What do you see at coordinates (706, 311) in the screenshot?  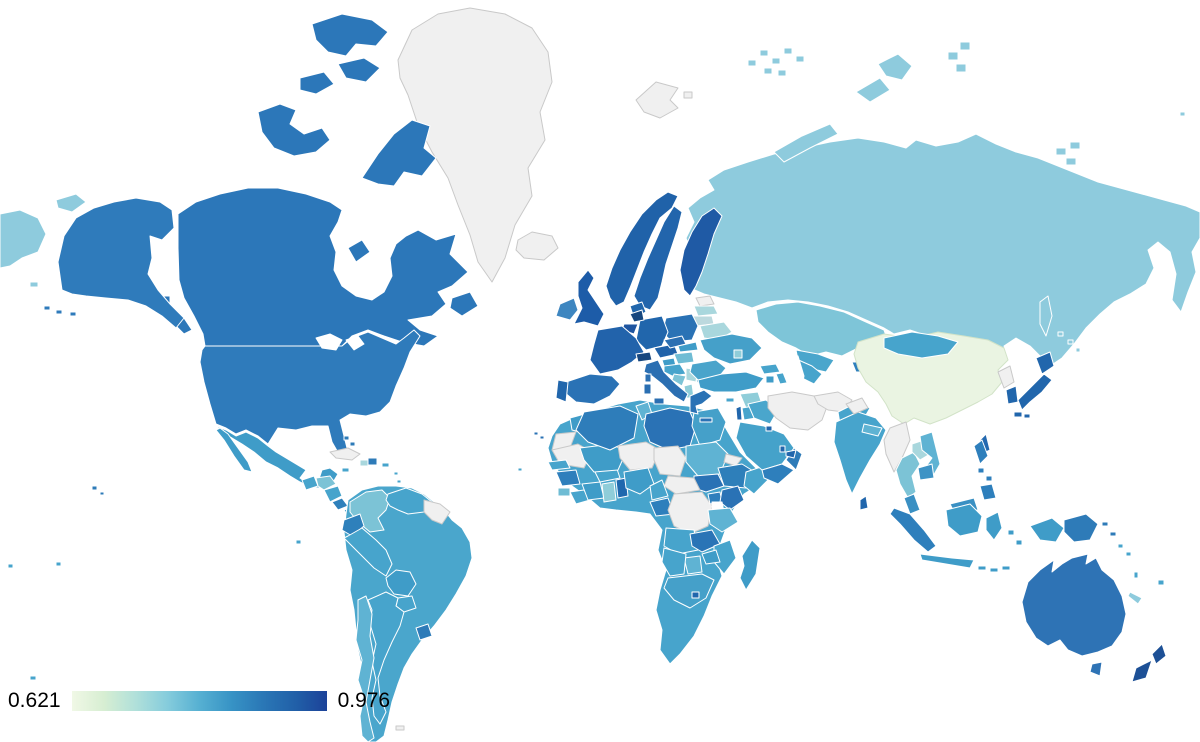 I see `region-latvia` at bounding box center [706, 311].